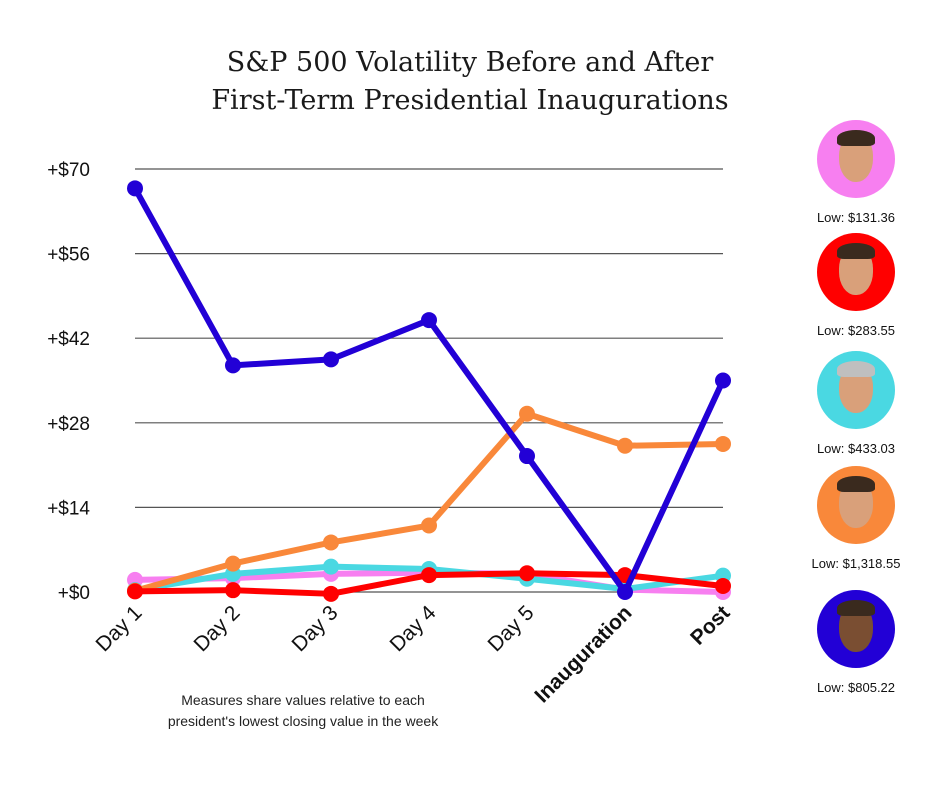  What do you see at coordinates (856, 330) in the screenshot?
I see `low-value-label: Low: $283.55` at bounding box center [856, 330].